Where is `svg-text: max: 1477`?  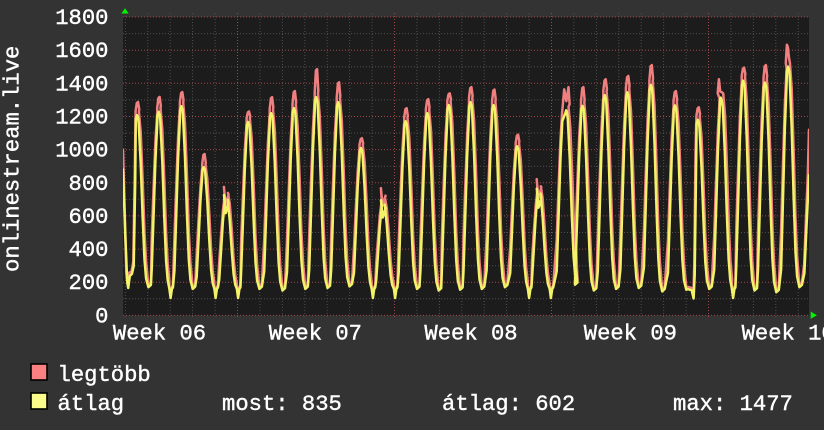
svg-text: max: 1477 is located at coordinates (733, 404).